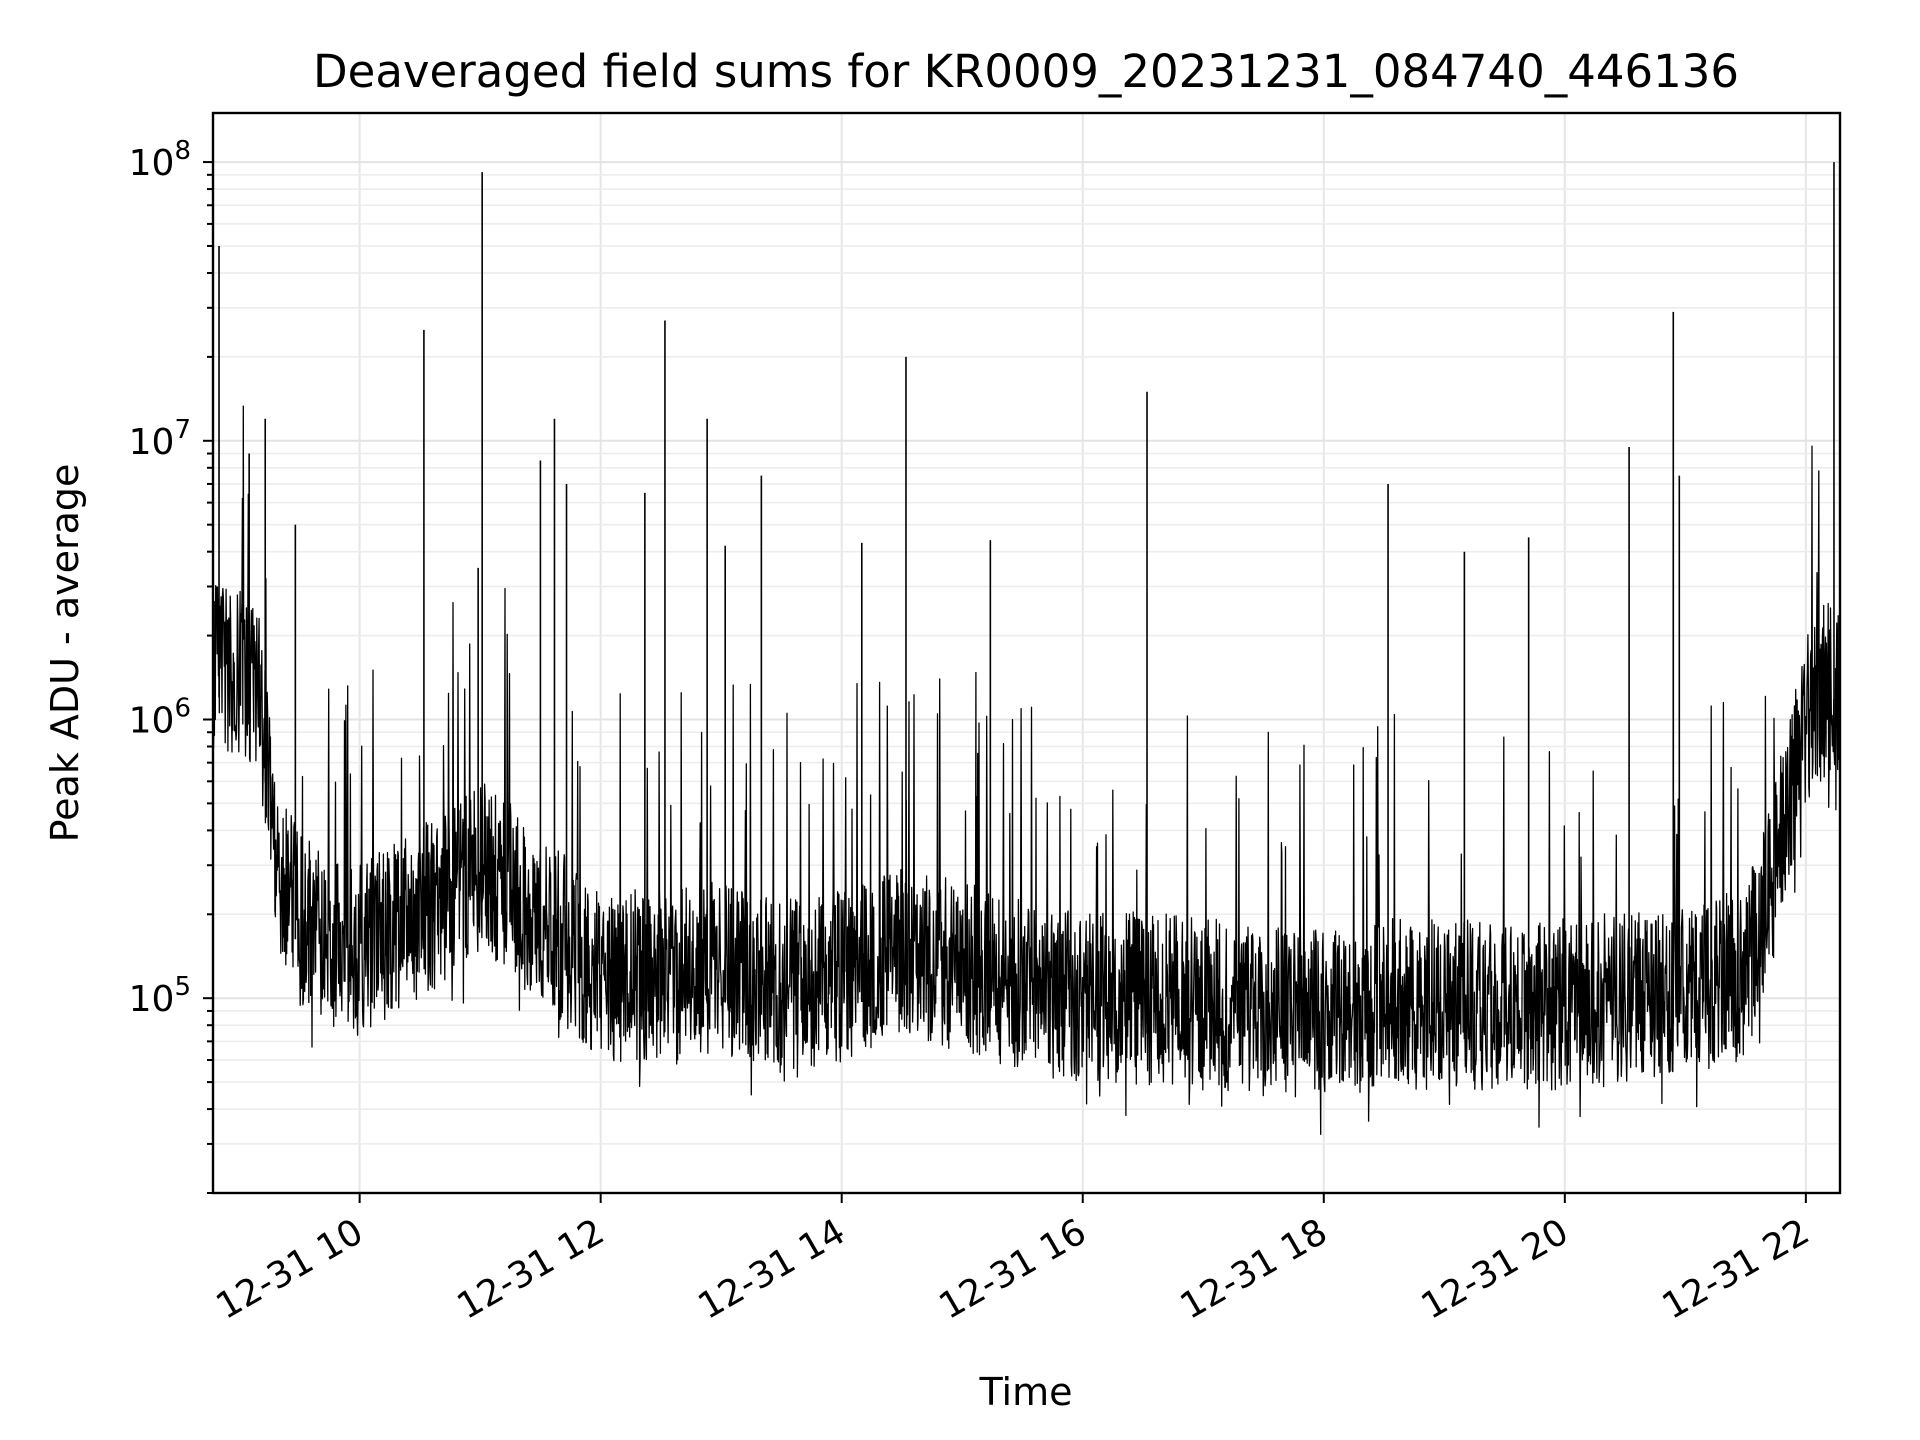 Image resolution: width=1920 pixels, height=1440 pixels. What do you see at coordinates (160, 996) in the screenshot?
I see `y-tick-label: 10⁵` at bounding box center [160, 996].